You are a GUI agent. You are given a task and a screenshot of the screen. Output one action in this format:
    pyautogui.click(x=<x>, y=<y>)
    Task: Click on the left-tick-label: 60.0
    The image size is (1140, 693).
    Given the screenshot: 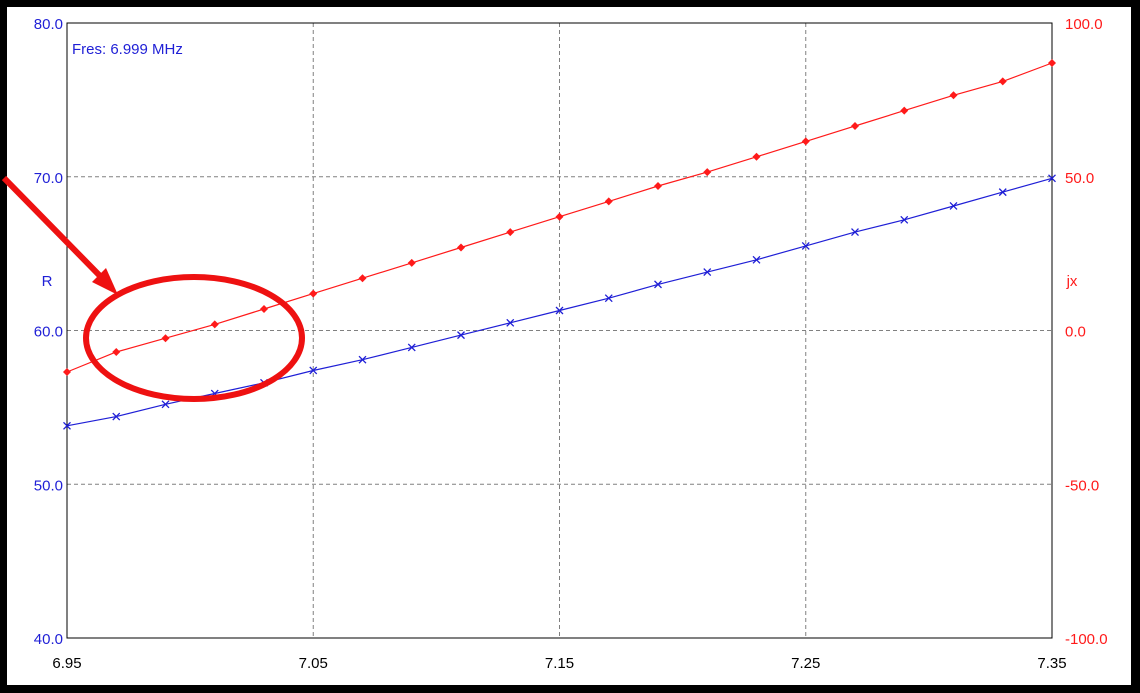 What is the action you would take?
    pyautogui.click(x=48, y=332)
    